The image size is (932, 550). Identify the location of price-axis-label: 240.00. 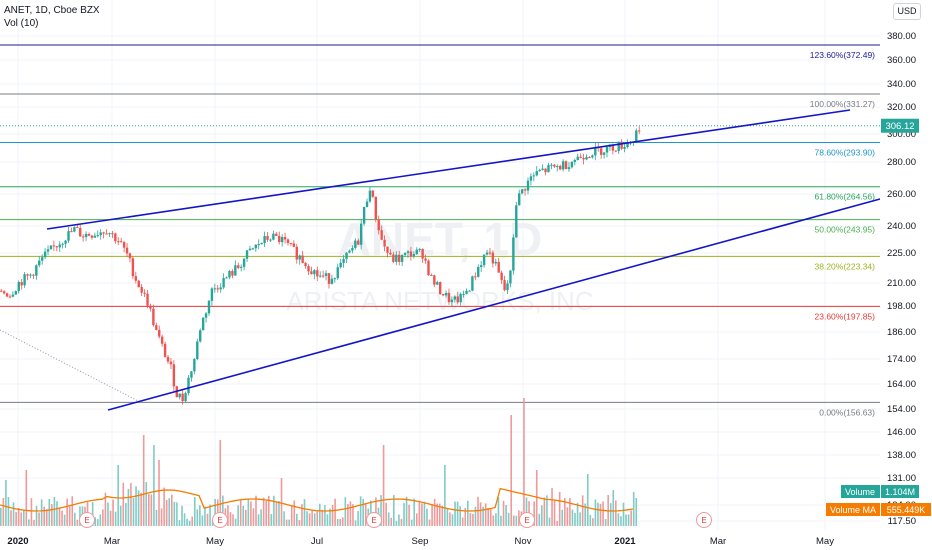
(901, 226).